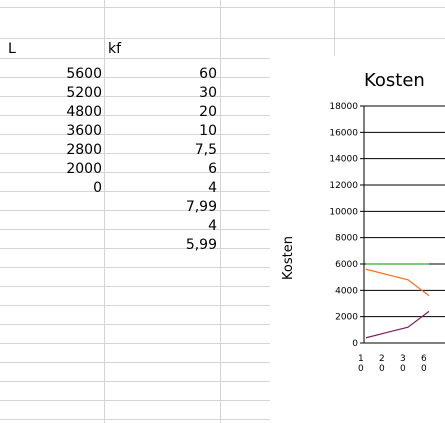  I want to click on cell-l: 0, so click(97, 188).